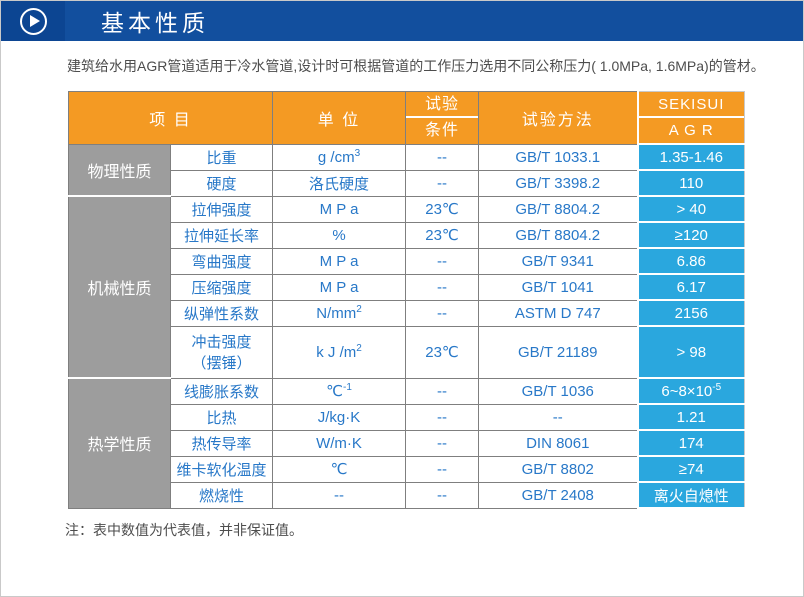  Describe the element at coordinates (339, 352) in the screenshot. I see `unit-cell: k J /m2` at that location.